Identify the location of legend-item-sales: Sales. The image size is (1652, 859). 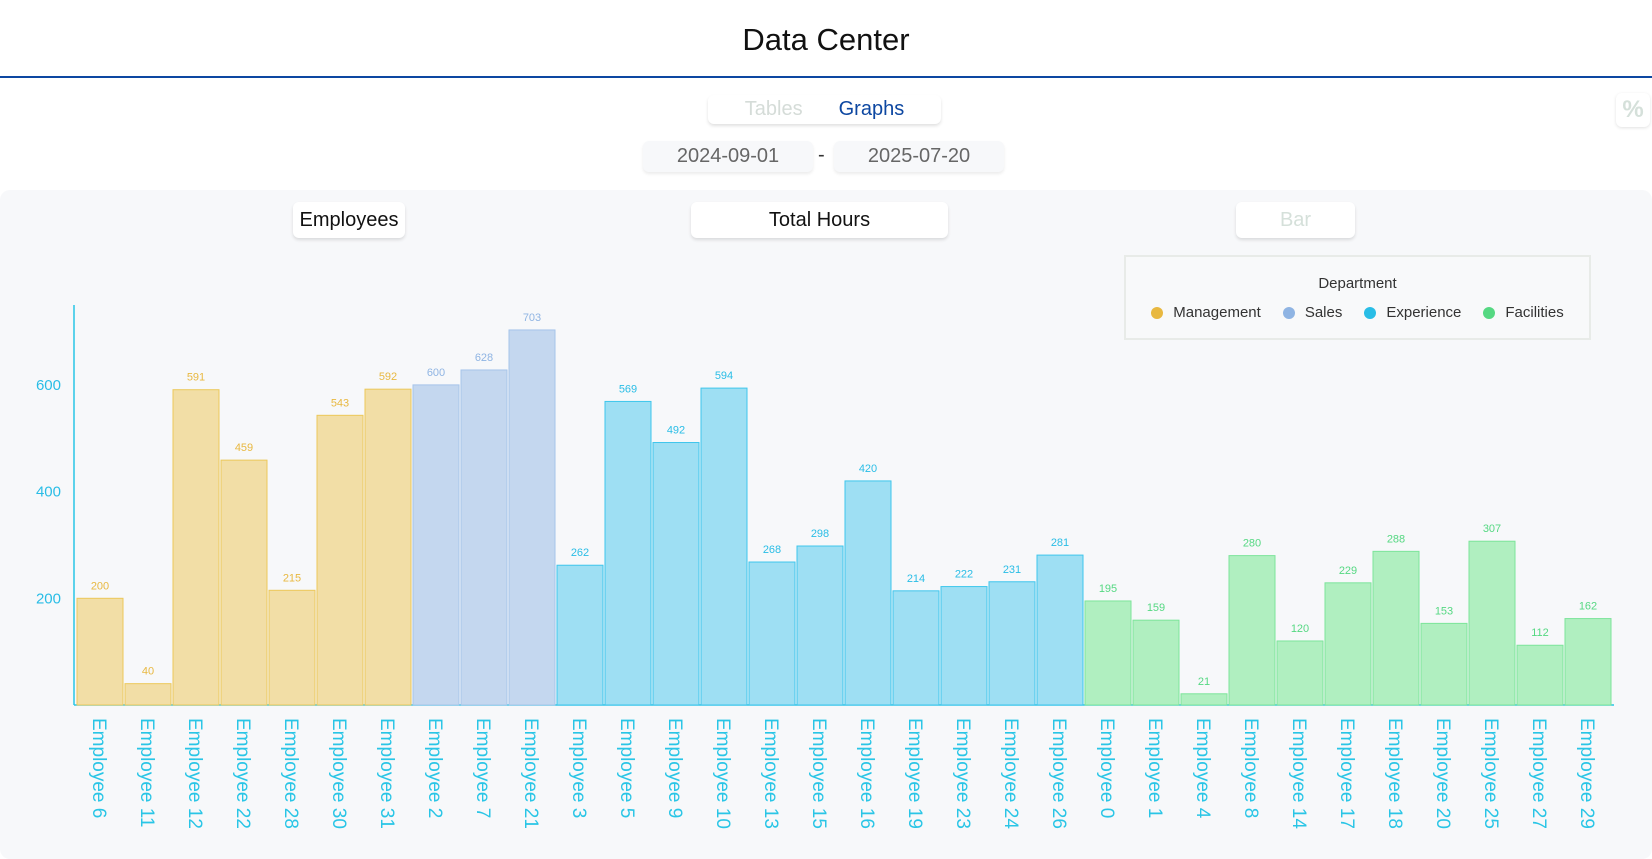
(1312, 312).